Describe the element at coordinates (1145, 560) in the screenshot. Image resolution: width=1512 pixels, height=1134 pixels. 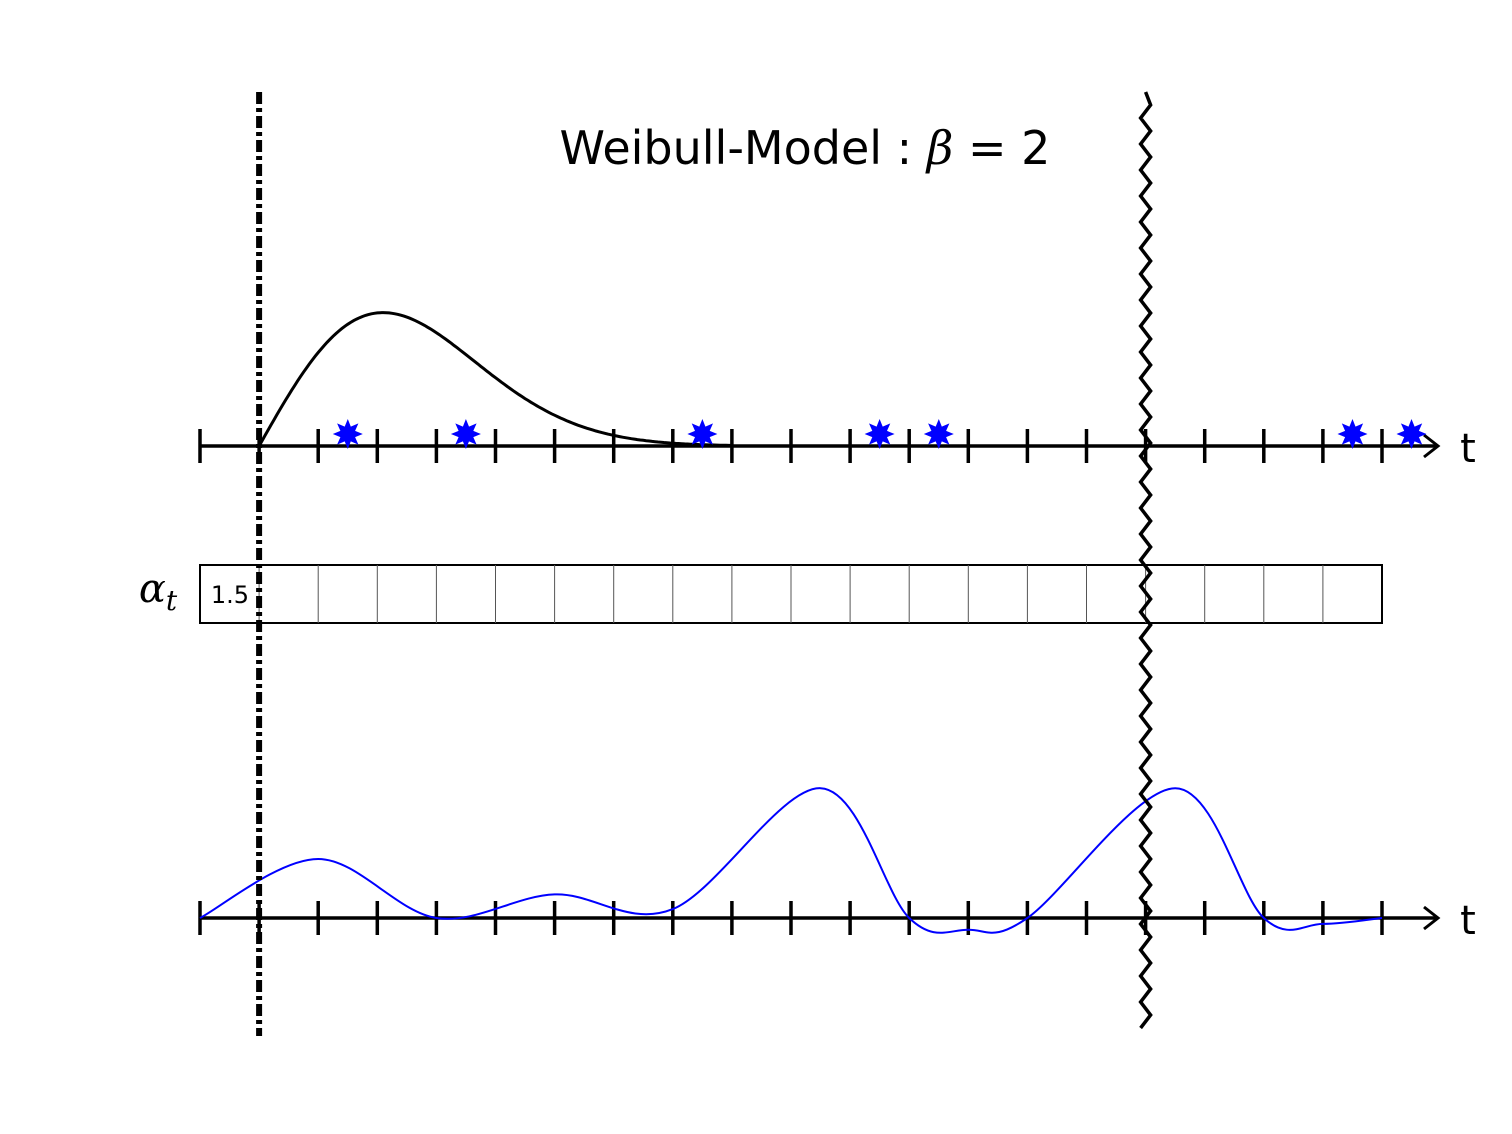
I see `wavy-cut-line` at that location.